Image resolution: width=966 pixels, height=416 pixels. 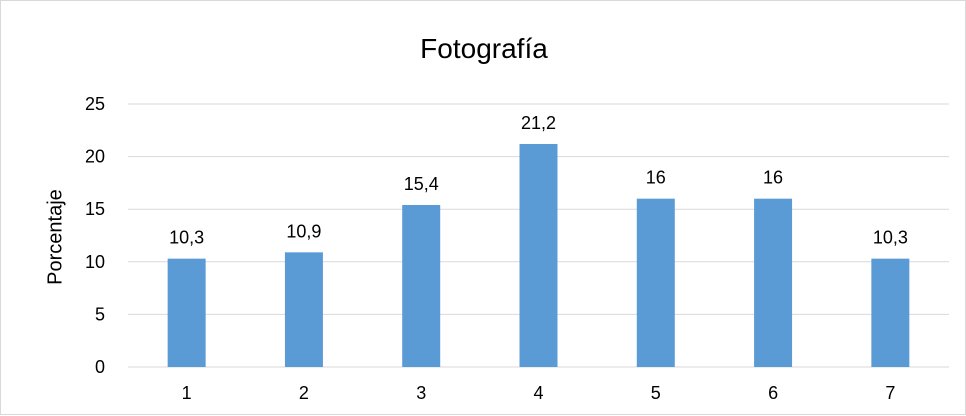 I want to click on y-tick-label: 20, so click(x=95, y=157).